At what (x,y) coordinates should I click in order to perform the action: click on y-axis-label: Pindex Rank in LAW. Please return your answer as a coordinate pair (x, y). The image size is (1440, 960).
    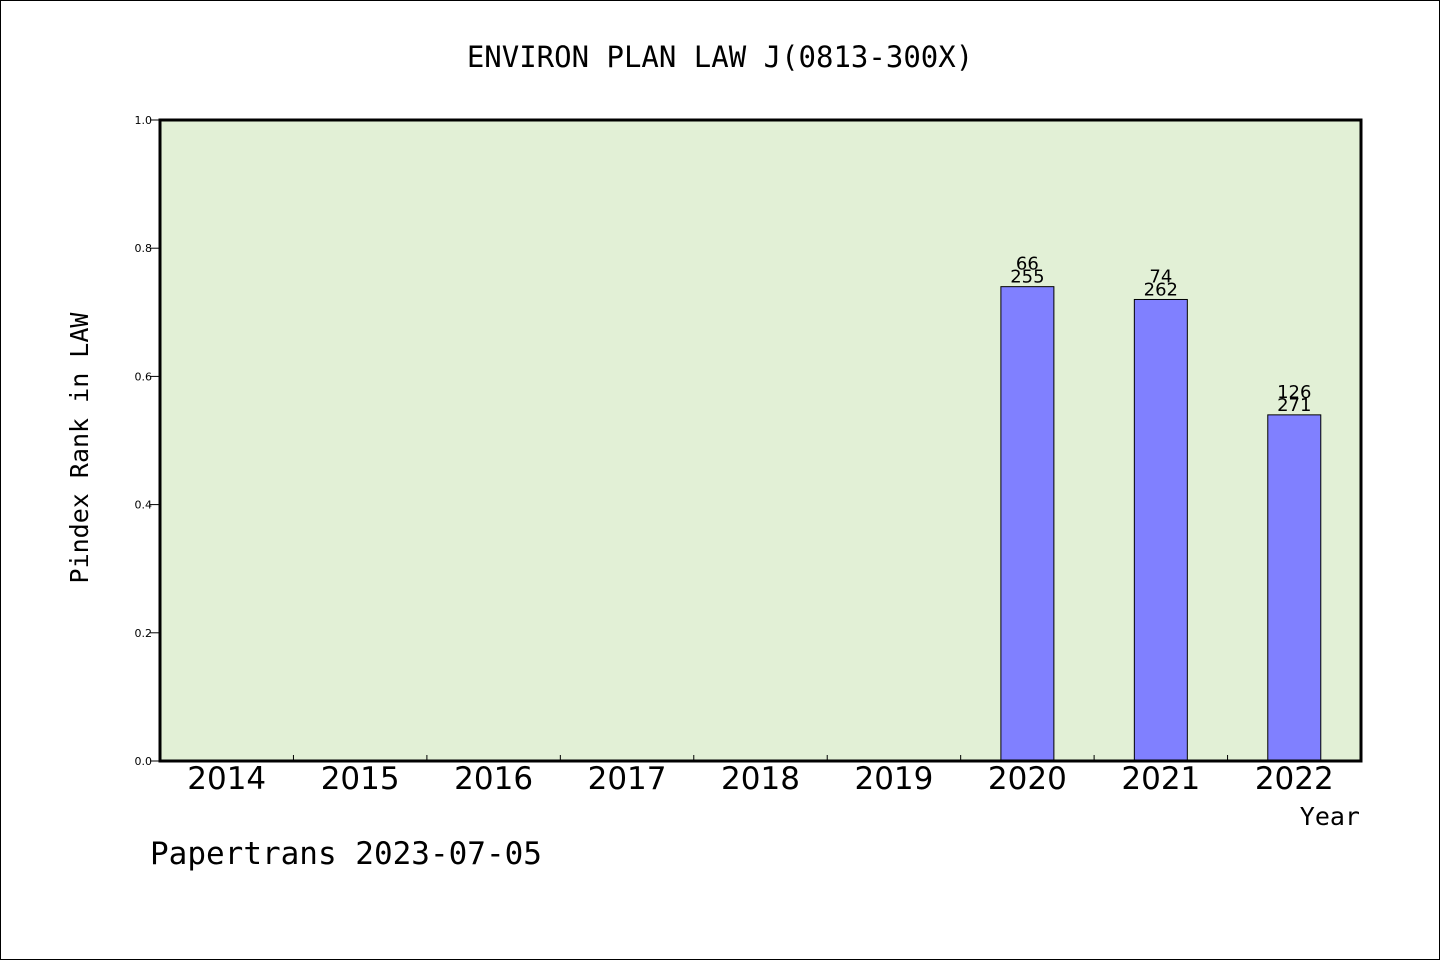
    Looking at the image, I should click on (79, 448).